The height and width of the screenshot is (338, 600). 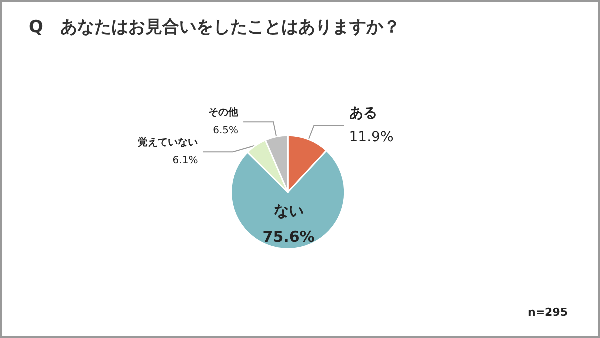 What do you see at coordinates (363, 114) in the screenshot?
I see `slice-label: ある` at bounding box center [363, 114].